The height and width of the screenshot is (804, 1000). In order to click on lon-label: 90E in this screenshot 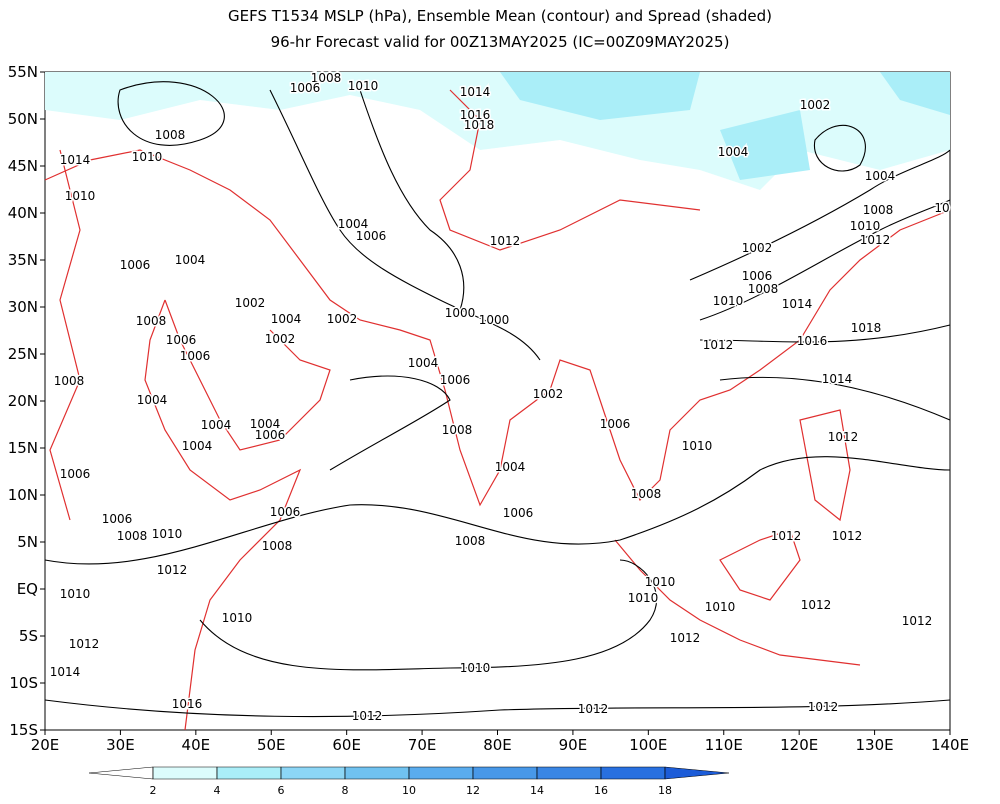, I will do `click(573, 745)`.